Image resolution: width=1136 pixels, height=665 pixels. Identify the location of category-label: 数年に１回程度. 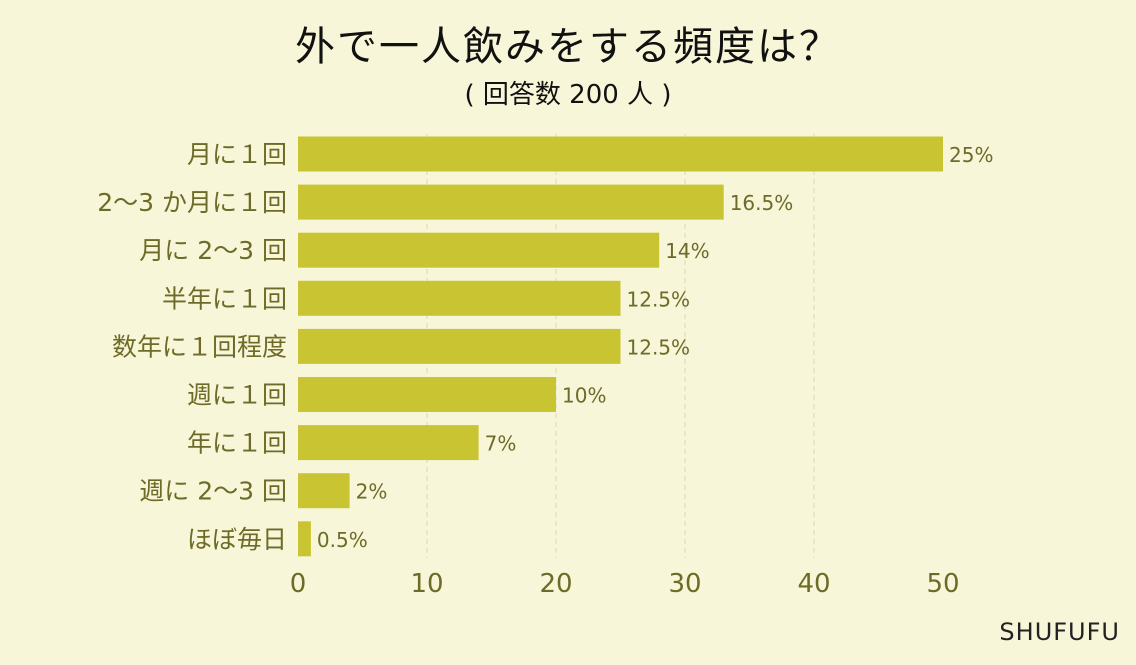
(199, 346).